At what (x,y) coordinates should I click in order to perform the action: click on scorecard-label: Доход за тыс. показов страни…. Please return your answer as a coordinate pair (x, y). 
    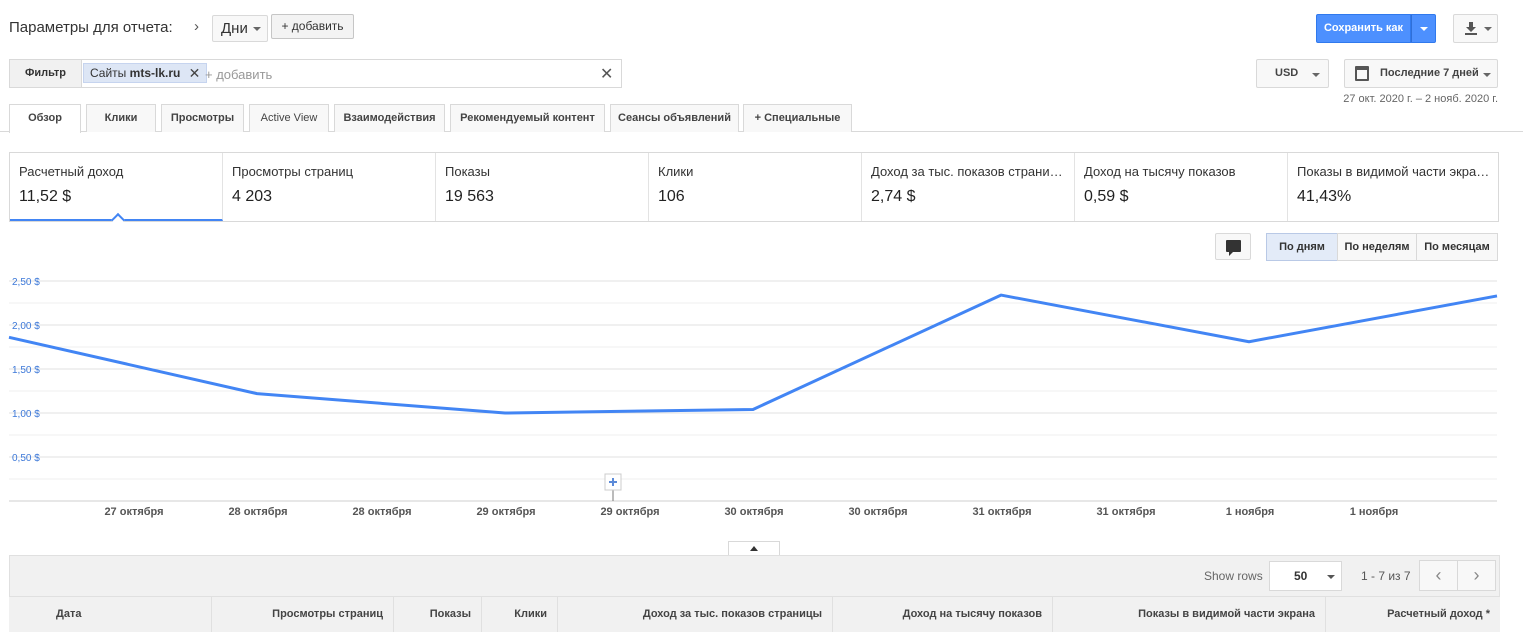
    Looking at the image, I should click on (967, 171).